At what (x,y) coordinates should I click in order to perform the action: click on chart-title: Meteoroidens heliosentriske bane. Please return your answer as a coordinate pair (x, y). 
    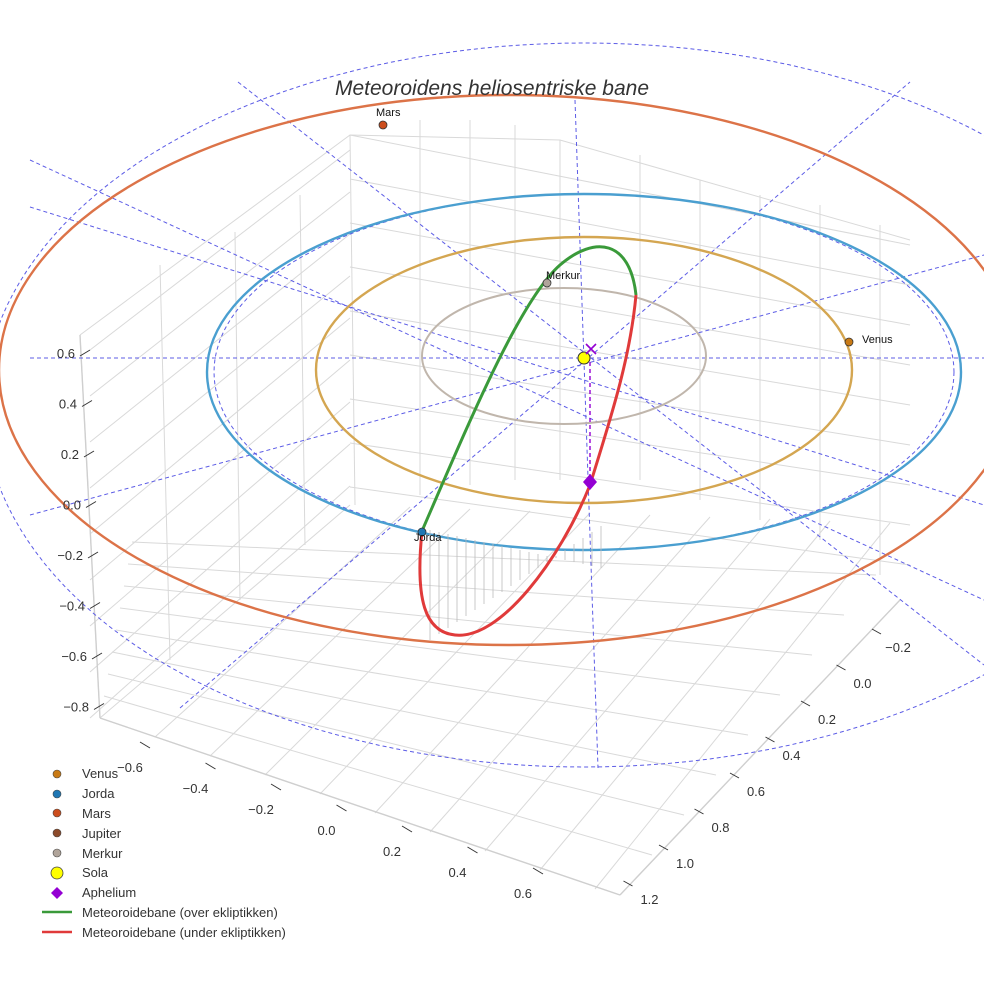
    Looking at the image, I should click on (492, 88).